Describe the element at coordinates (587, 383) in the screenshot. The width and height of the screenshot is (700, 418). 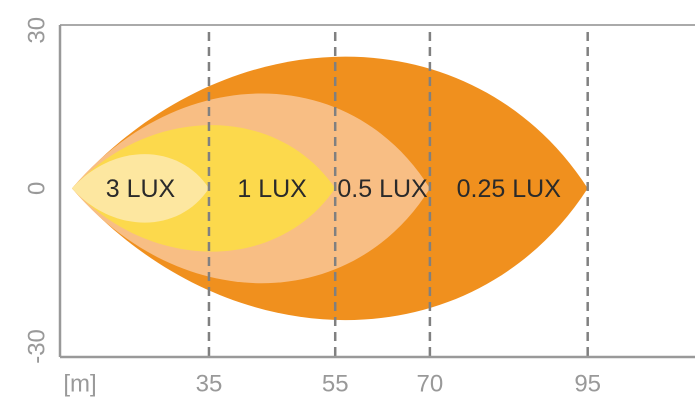
I see `x-tick-label: 95` at that location.